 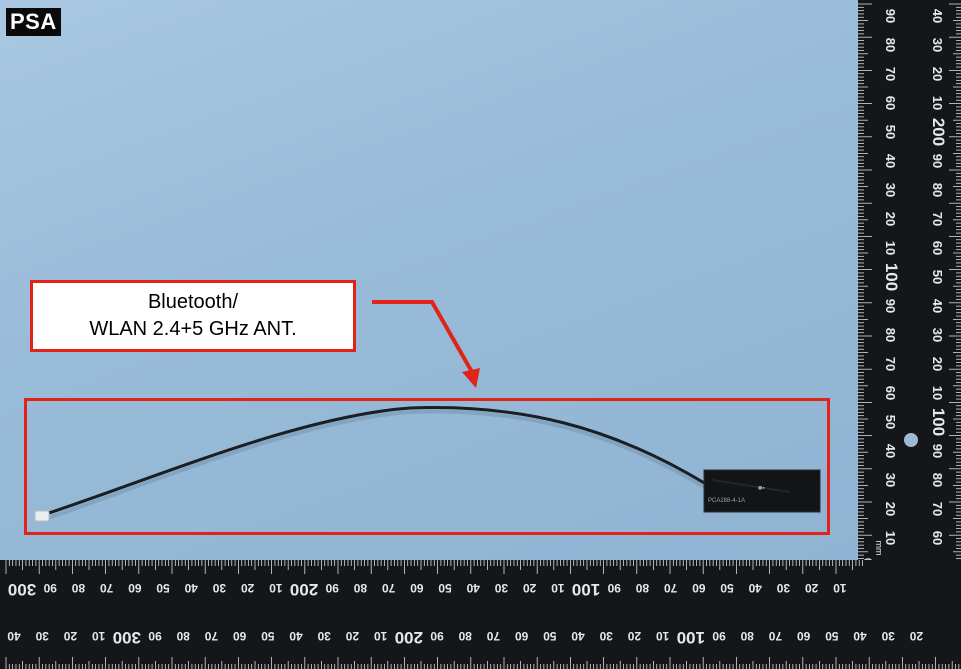 I want to click on ruler-hole, so click(x=911, y=440).